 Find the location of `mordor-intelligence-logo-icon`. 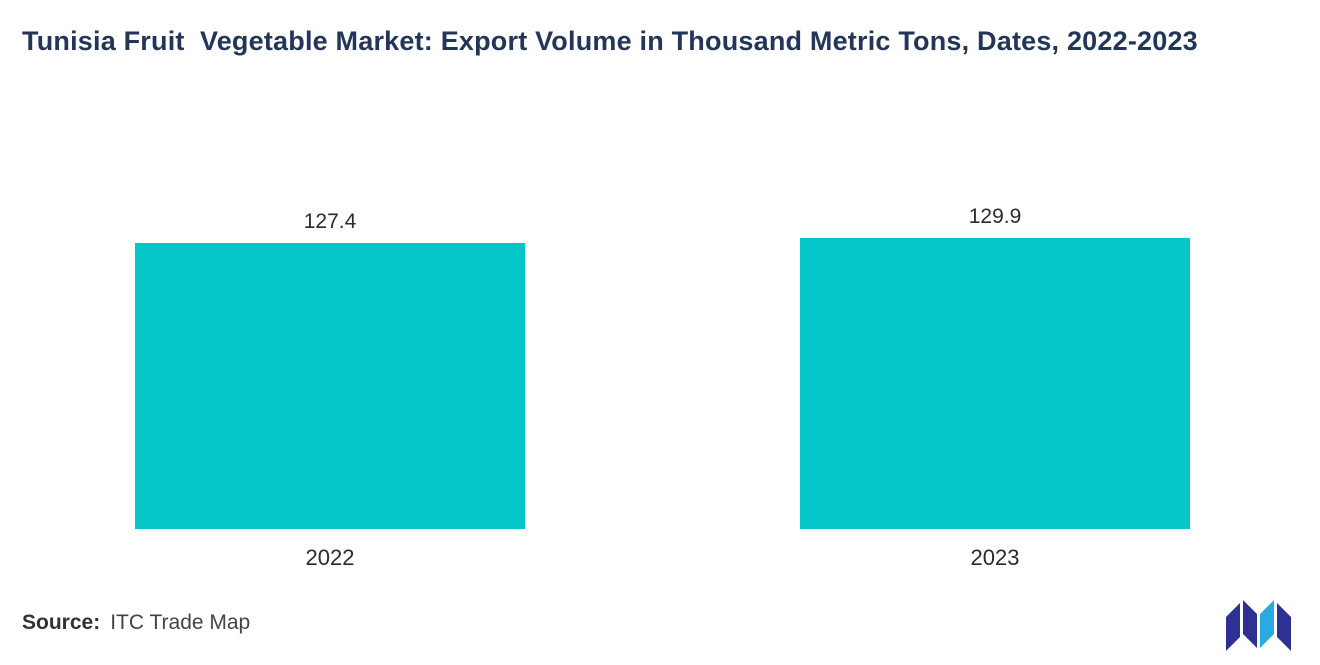

mordor-intelligence-logo-icon is located at coordinates (1258, 625).